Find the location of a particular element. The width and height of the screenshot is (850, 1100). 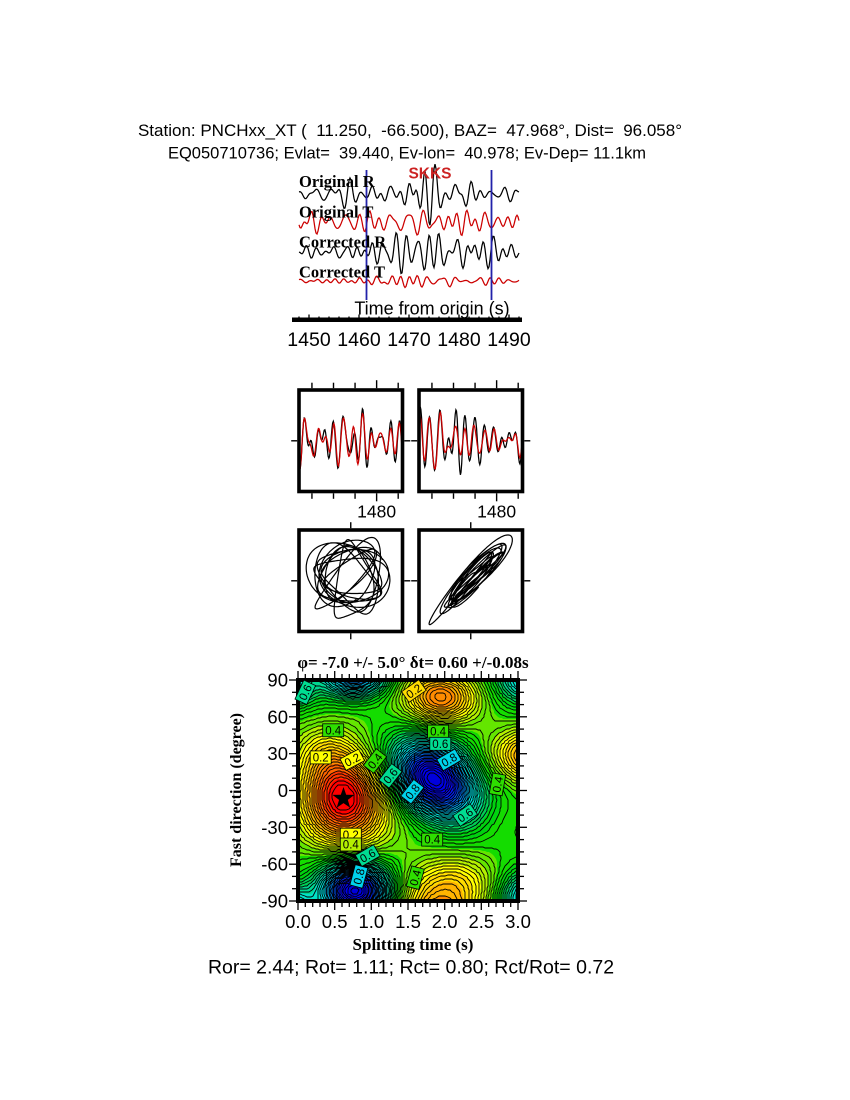

svg-text: Time from origin (s) is located at coordinates (431, 309).